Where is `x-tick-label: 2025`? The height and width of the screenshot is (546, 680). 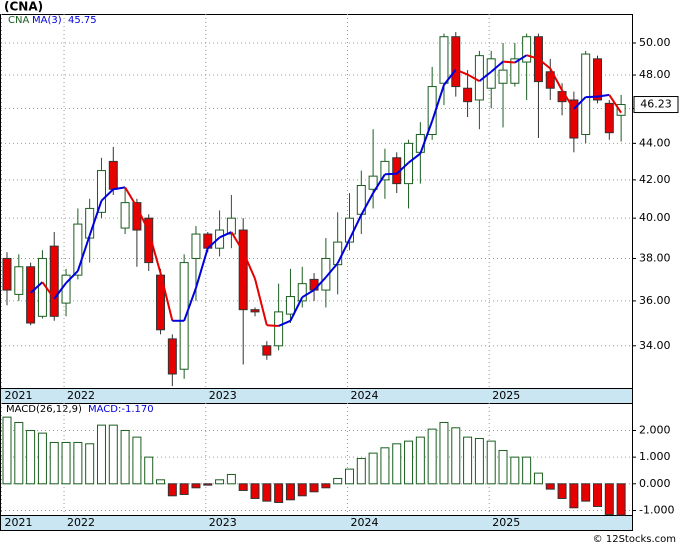
x-tick-label: 2025 is located at coordinates (506, 522).